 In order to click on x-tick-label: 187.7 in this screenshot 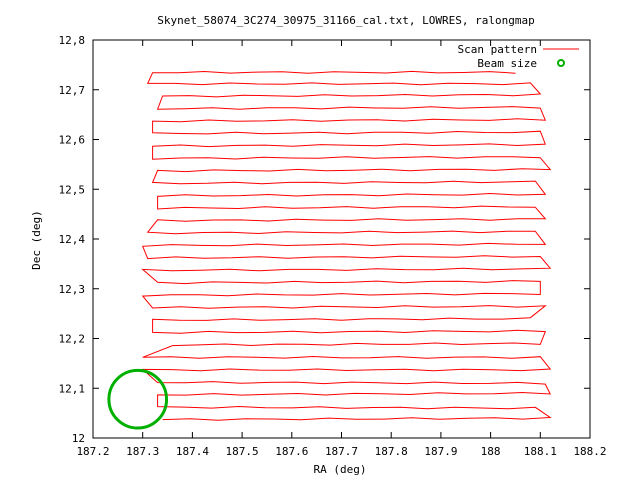, I will do `click(341, 451)`.